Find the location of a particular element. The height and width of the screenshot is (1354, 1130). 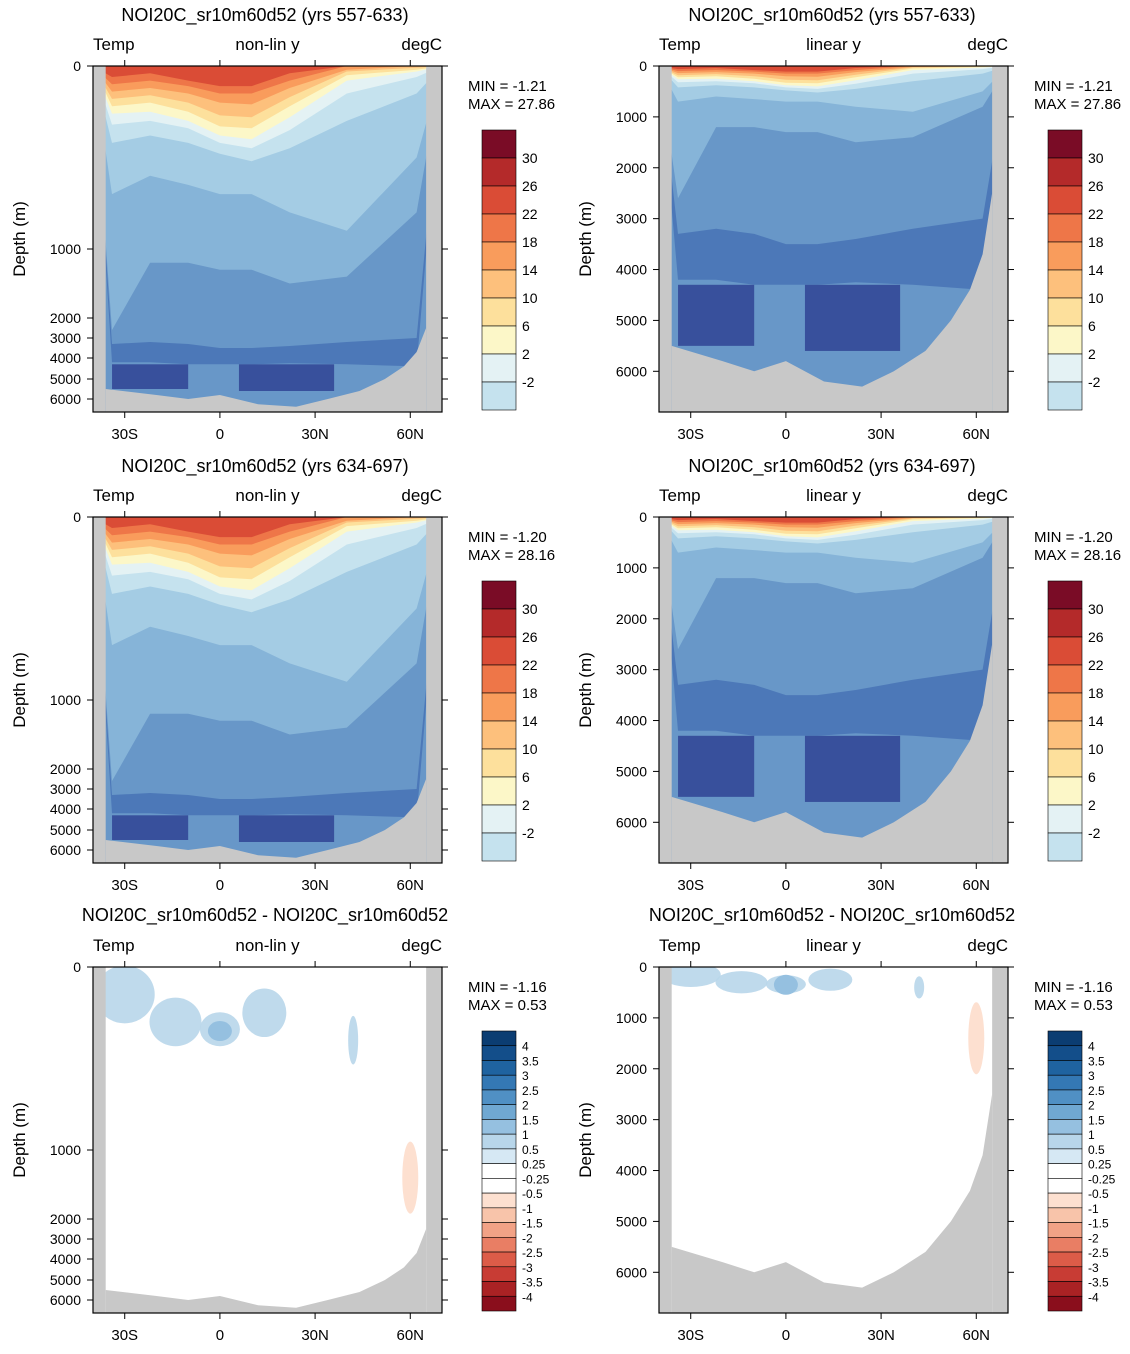

yscale-label-1: linear y is located at coordinates (833, 44).